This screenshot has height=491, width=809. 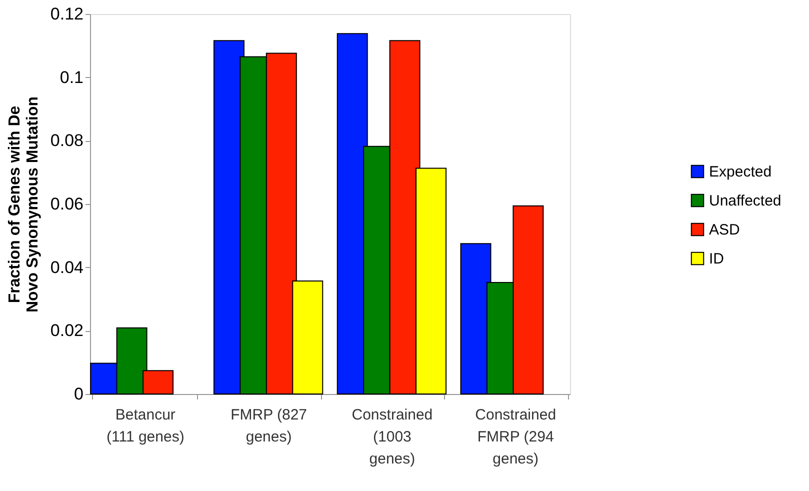 I want to click on legend-label: ID, so click(x=716, y=259).